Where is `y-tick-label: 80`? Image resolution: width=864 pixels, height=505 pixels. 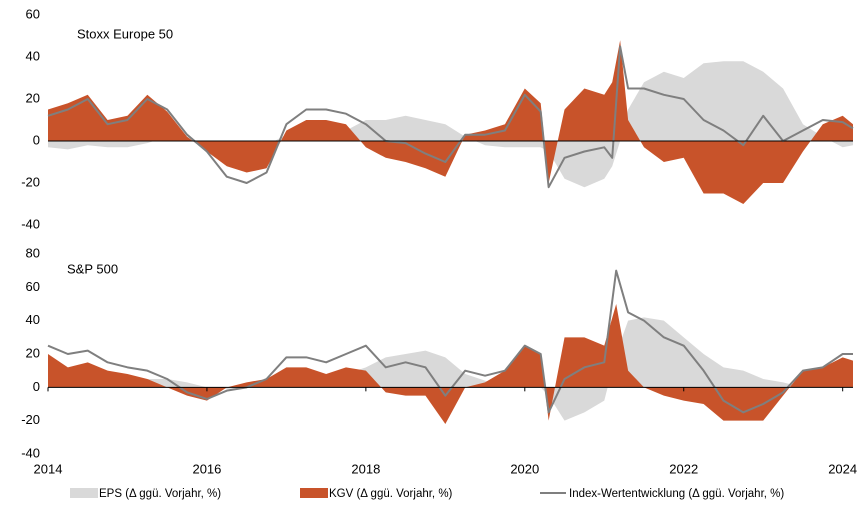
y-tick-label: 80 is located at coordinates (33, 252).